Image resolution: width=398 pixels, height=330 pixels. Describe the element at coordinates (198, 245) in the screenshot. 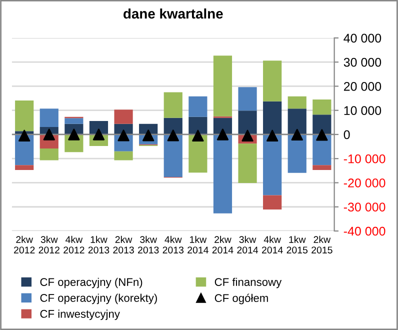

I see `x-tick-label: 1kw 2014` at that location.